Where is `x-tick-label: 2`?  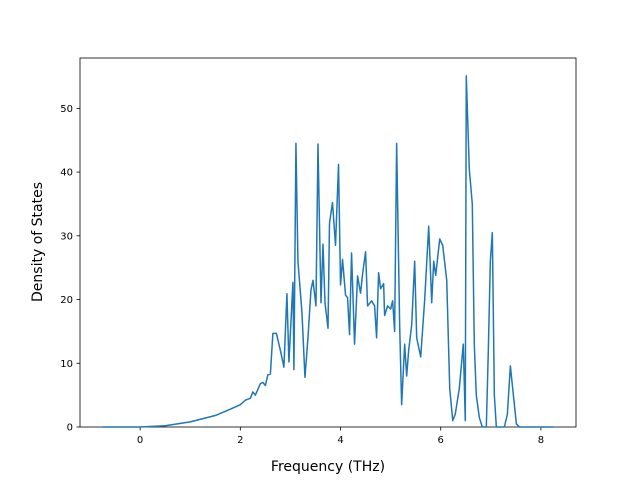
x-tick-label: 2 is located at coordinates (240, 440).